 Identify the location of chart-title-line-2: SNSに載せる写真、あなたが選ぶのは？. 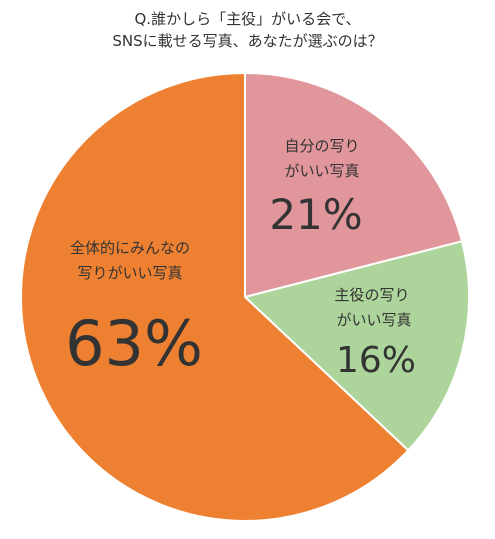
(247, 41).